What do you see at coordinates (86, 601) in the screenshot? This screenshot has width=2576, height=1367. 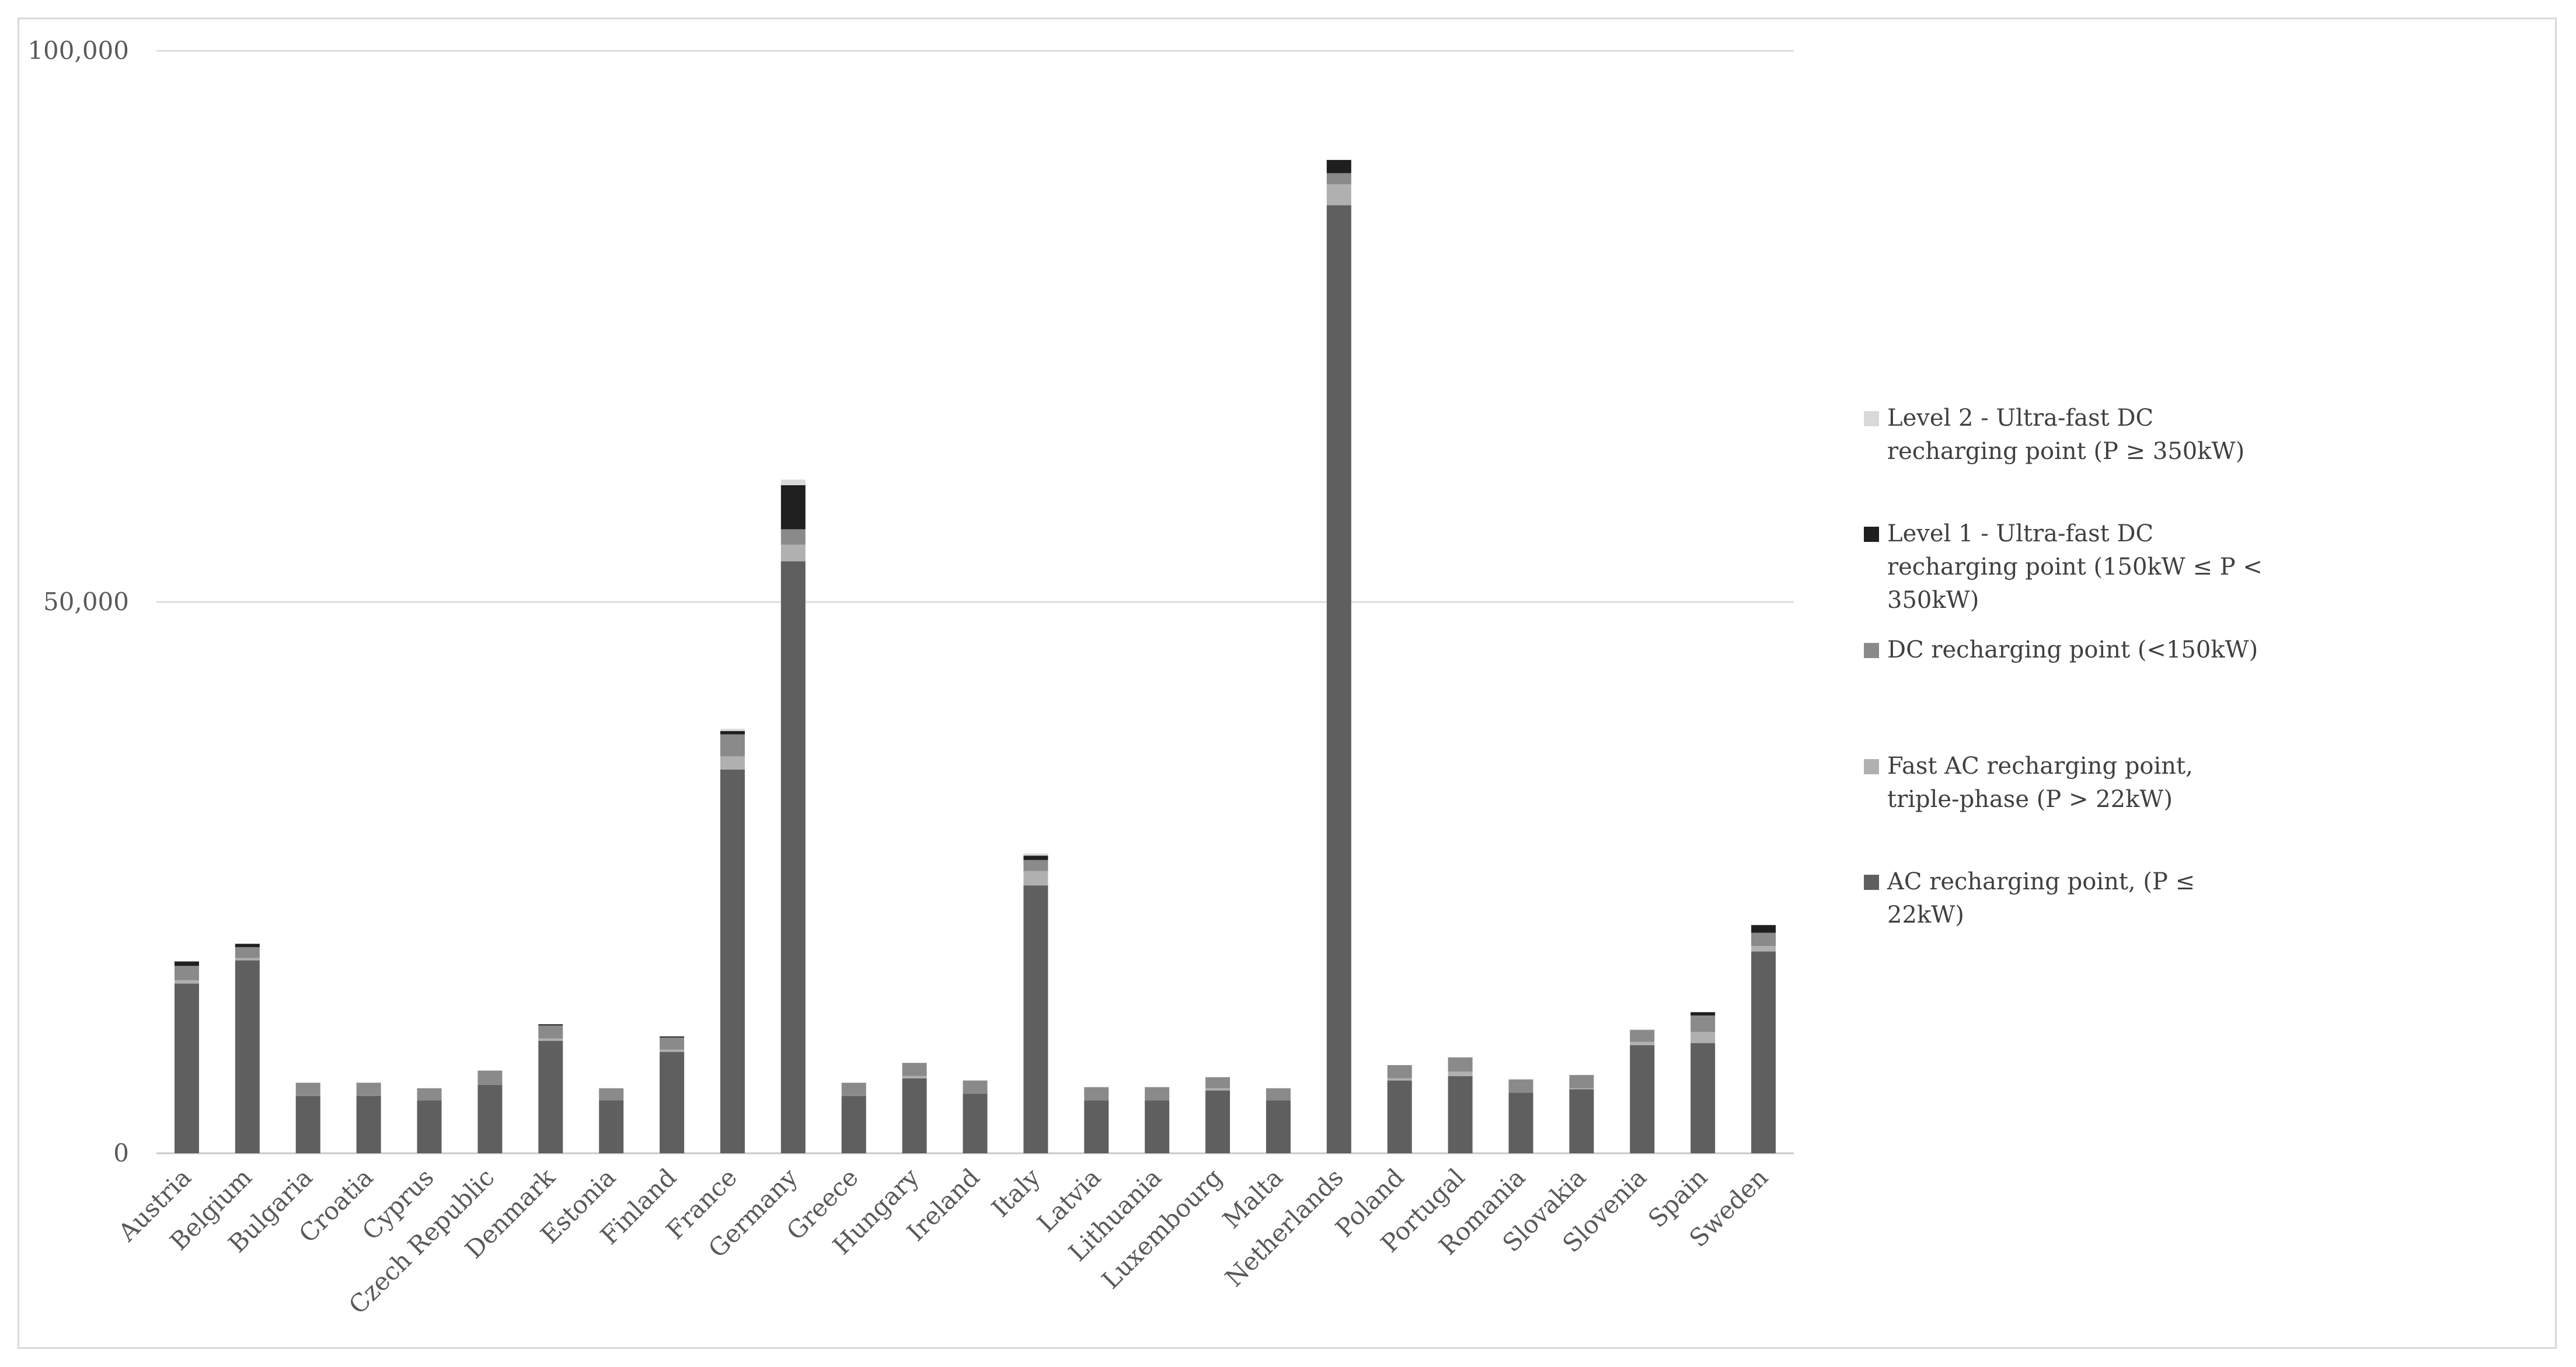 I see `y-tick-label: 50,000` at bounding box center [86, 601].